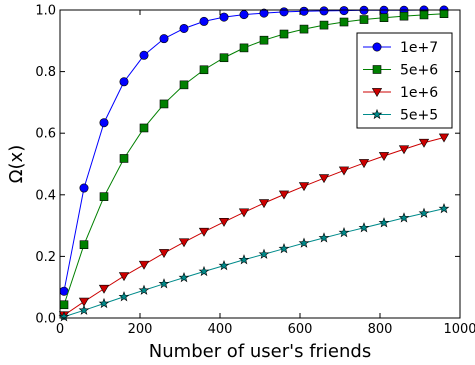 This screenshot has width=475, height=365. Describe the element at coordinates (380, 329) in the screenshot. I see `x-tick-label: 800` at that location.